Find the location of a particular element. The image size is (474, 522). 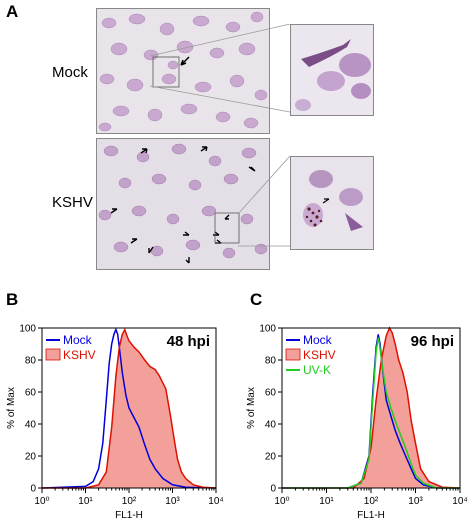

panel-c-ytick-label: 0 is located at coordinates (273, 489).